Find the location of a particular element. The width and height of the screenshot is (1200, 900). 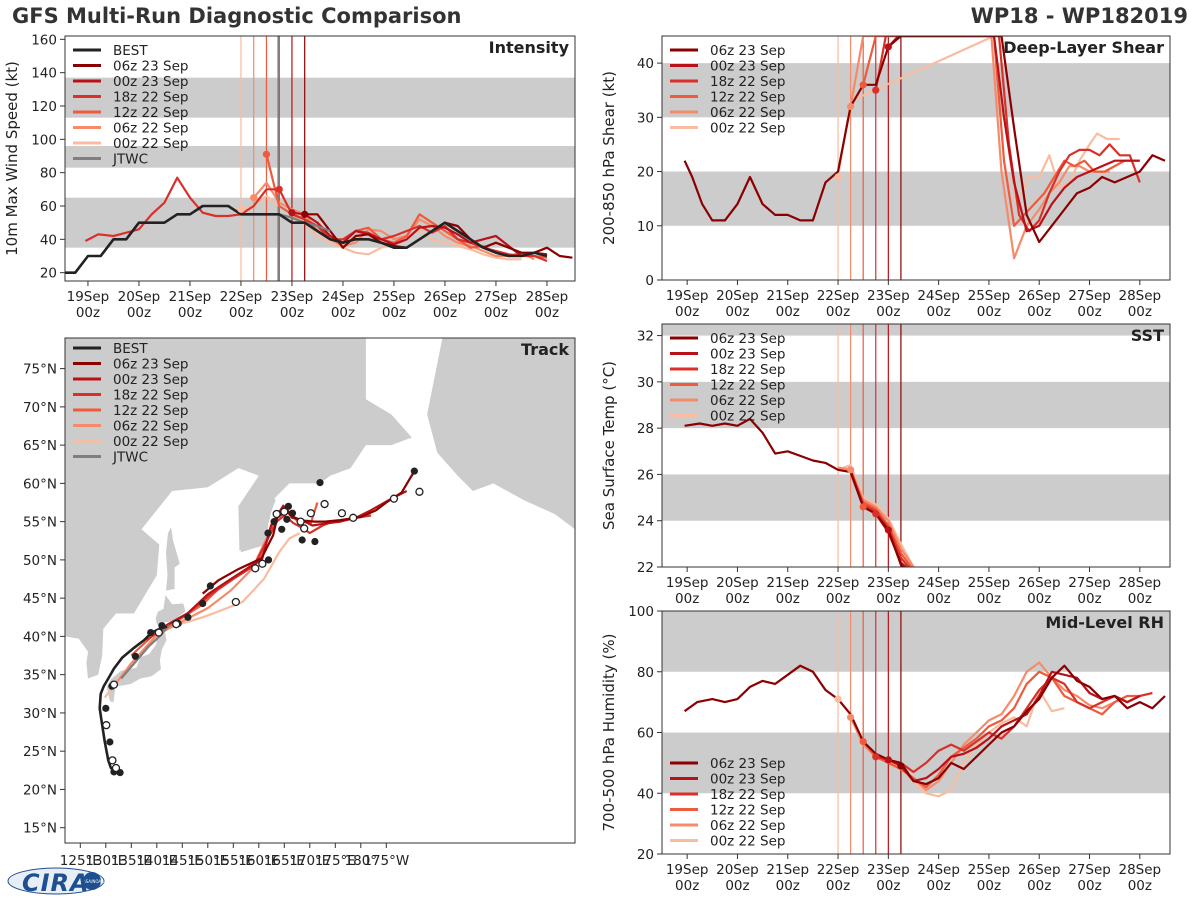

shear-frame is located at coordinates (916, 158).